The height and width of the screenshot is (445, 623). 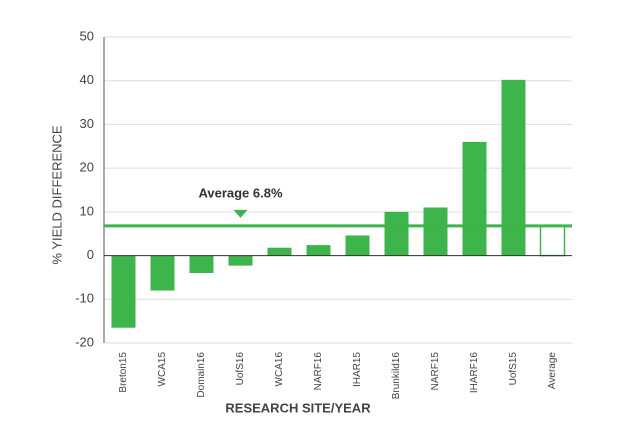 I want to click on x-tick-label: WCA16, so click(x=279, y=369).